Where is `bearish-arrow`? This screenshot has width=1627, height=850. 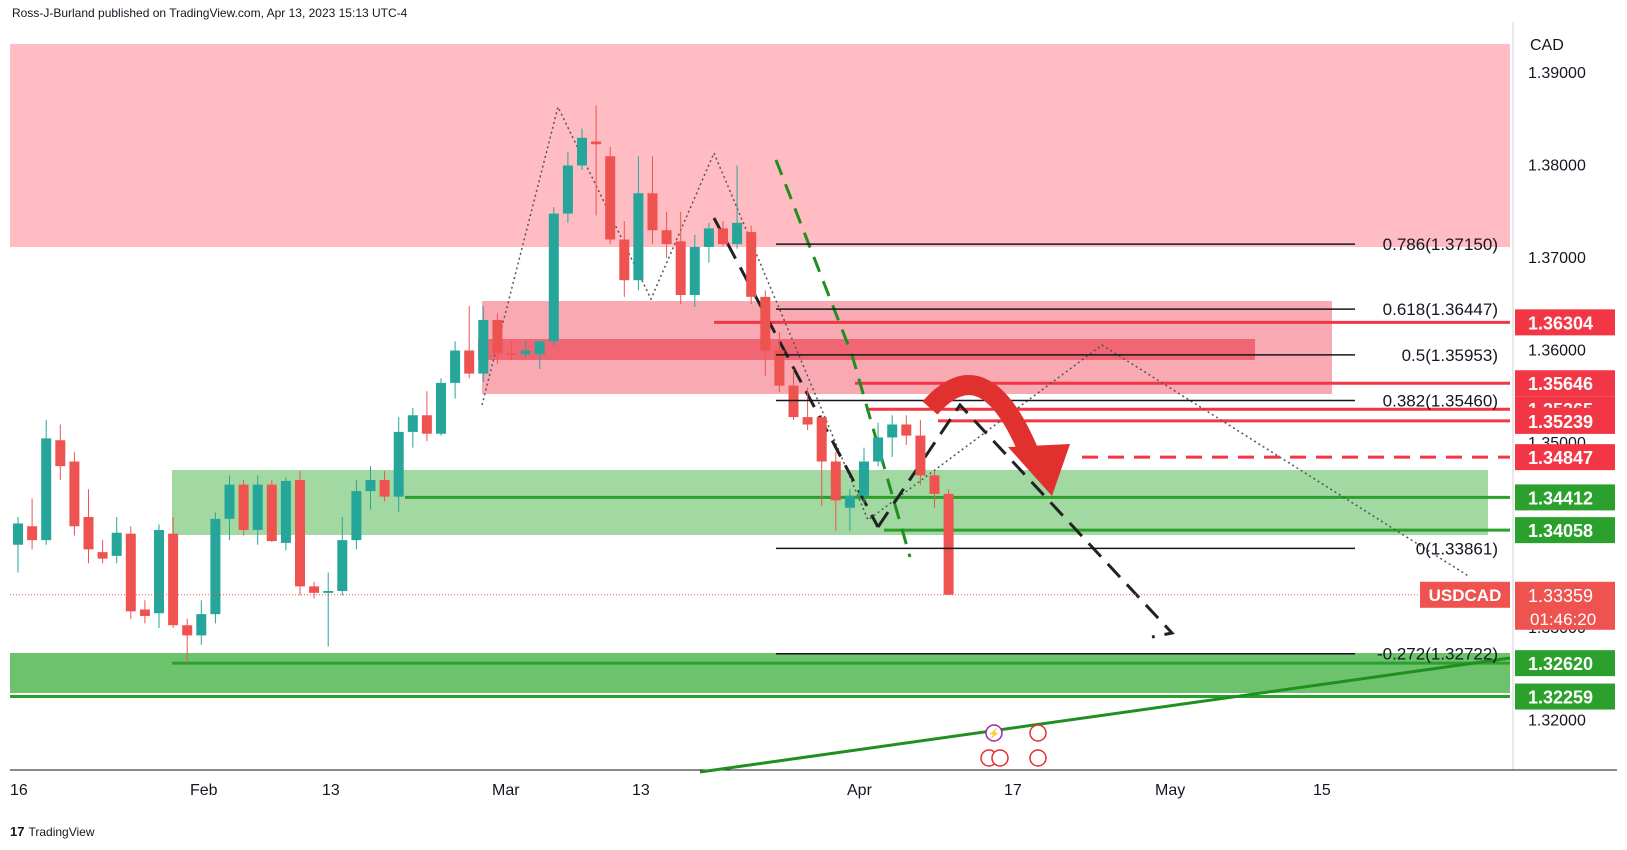
bearish-arrow is located at coordinates (981, 417).